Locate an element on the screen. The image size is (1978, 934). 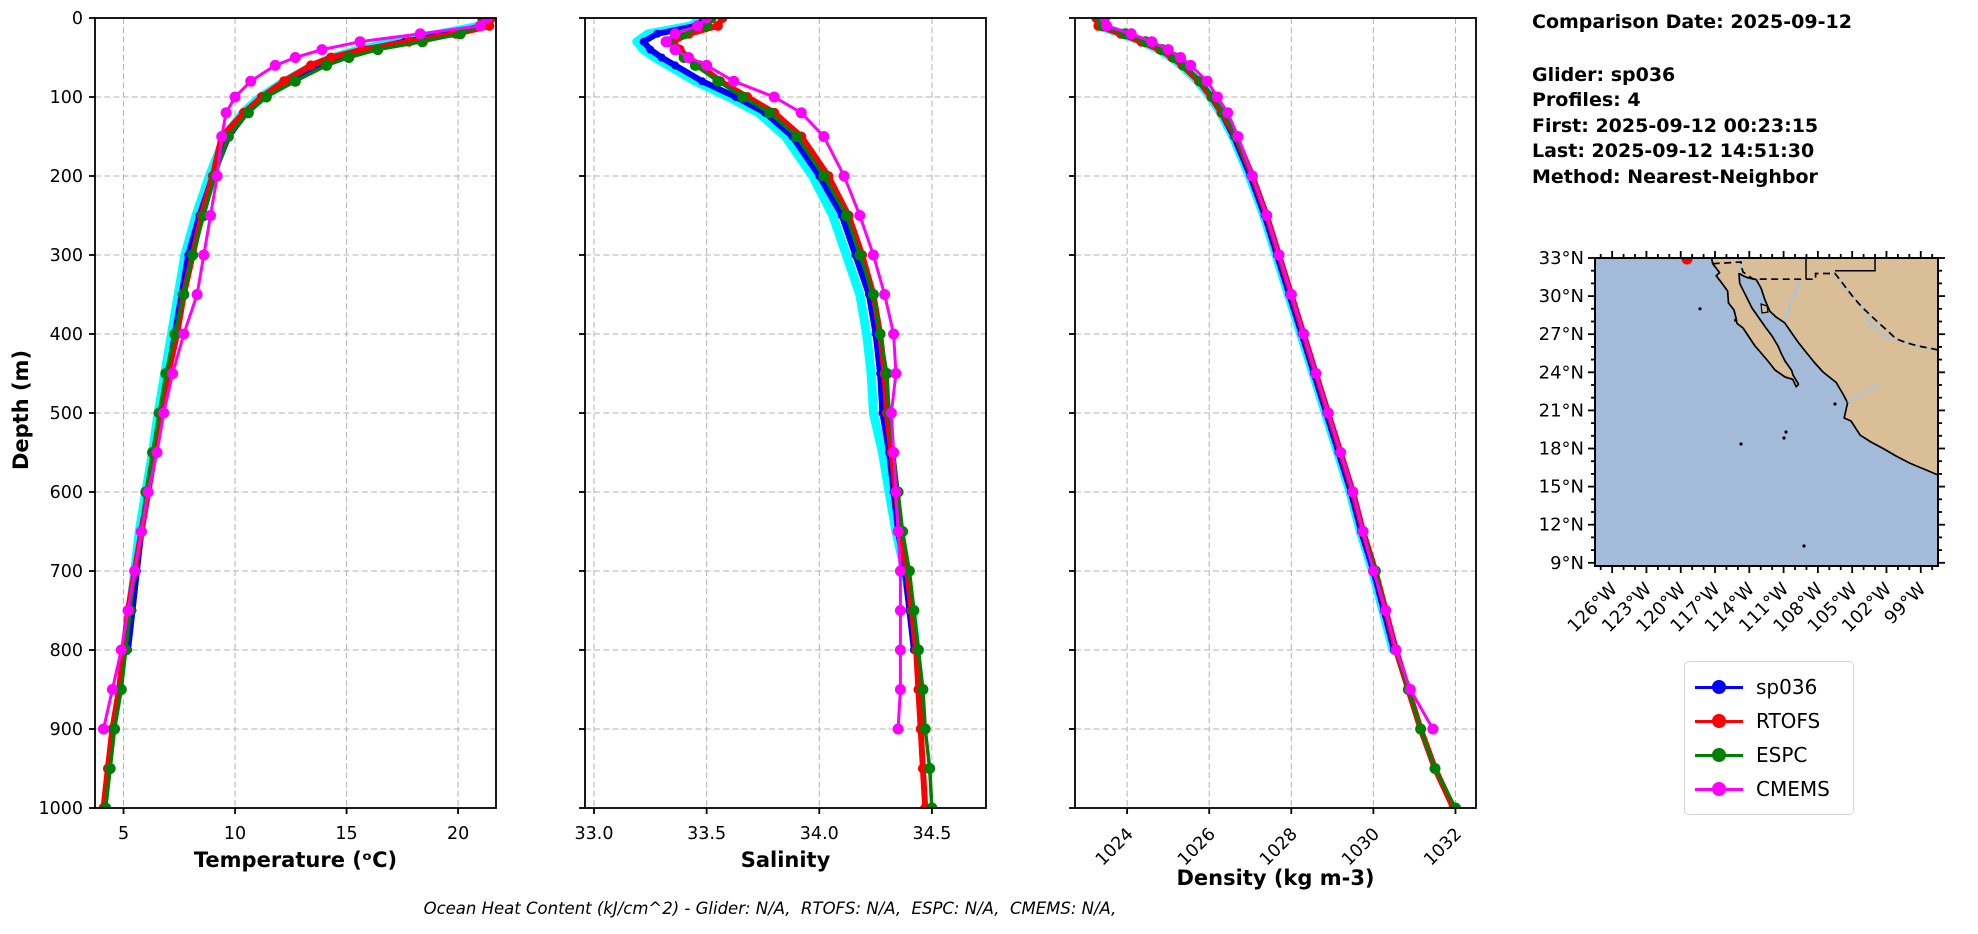
legend-label: CMEMS is located at coordinates (1793, 789).